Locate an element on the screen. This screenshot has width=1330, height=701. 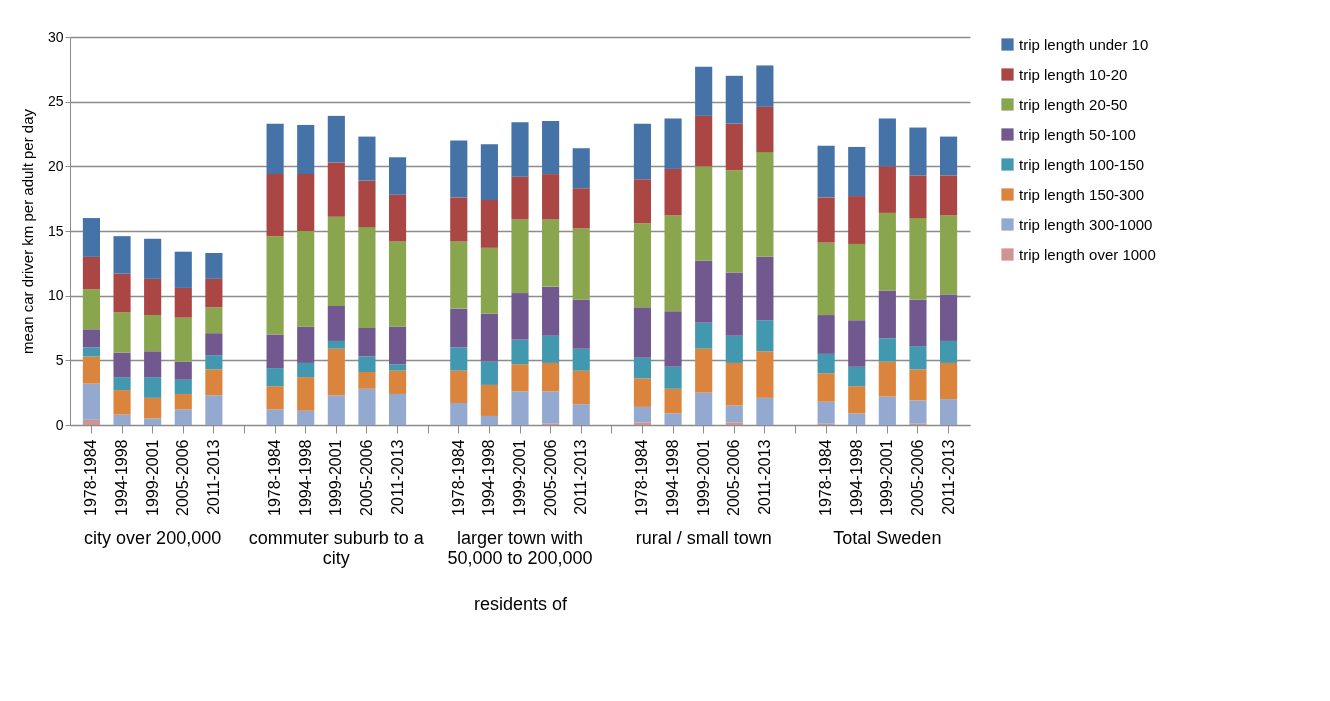
x-axis-title: residents of is located at coordinates (521, 604).